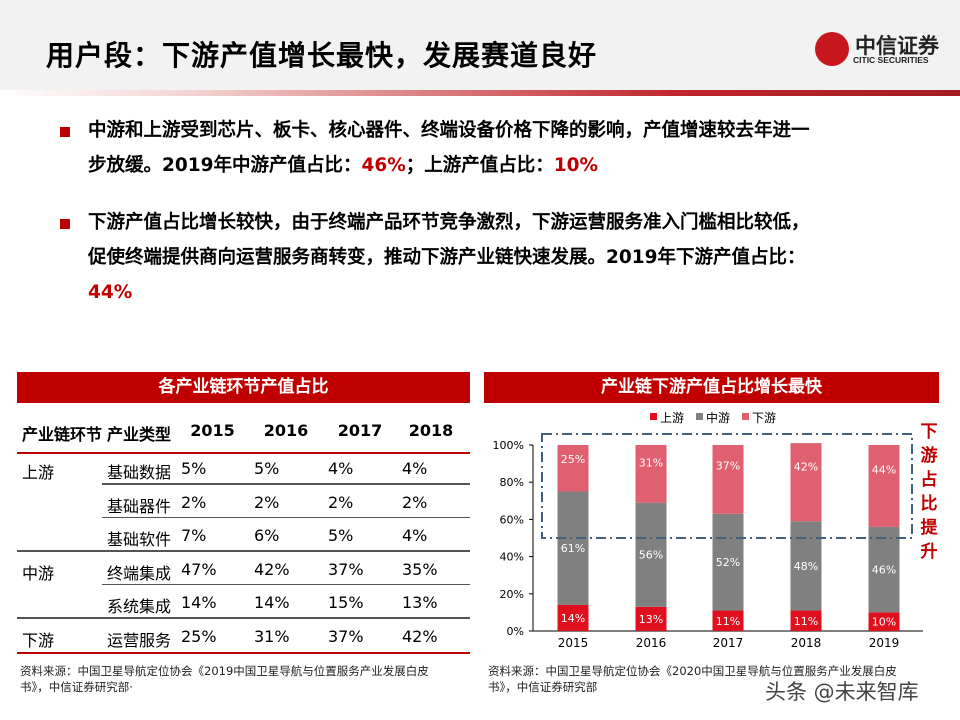  Describe the element at coordinates (764, 418) in the screenshot. I see `legend-label: 下游` at that location.